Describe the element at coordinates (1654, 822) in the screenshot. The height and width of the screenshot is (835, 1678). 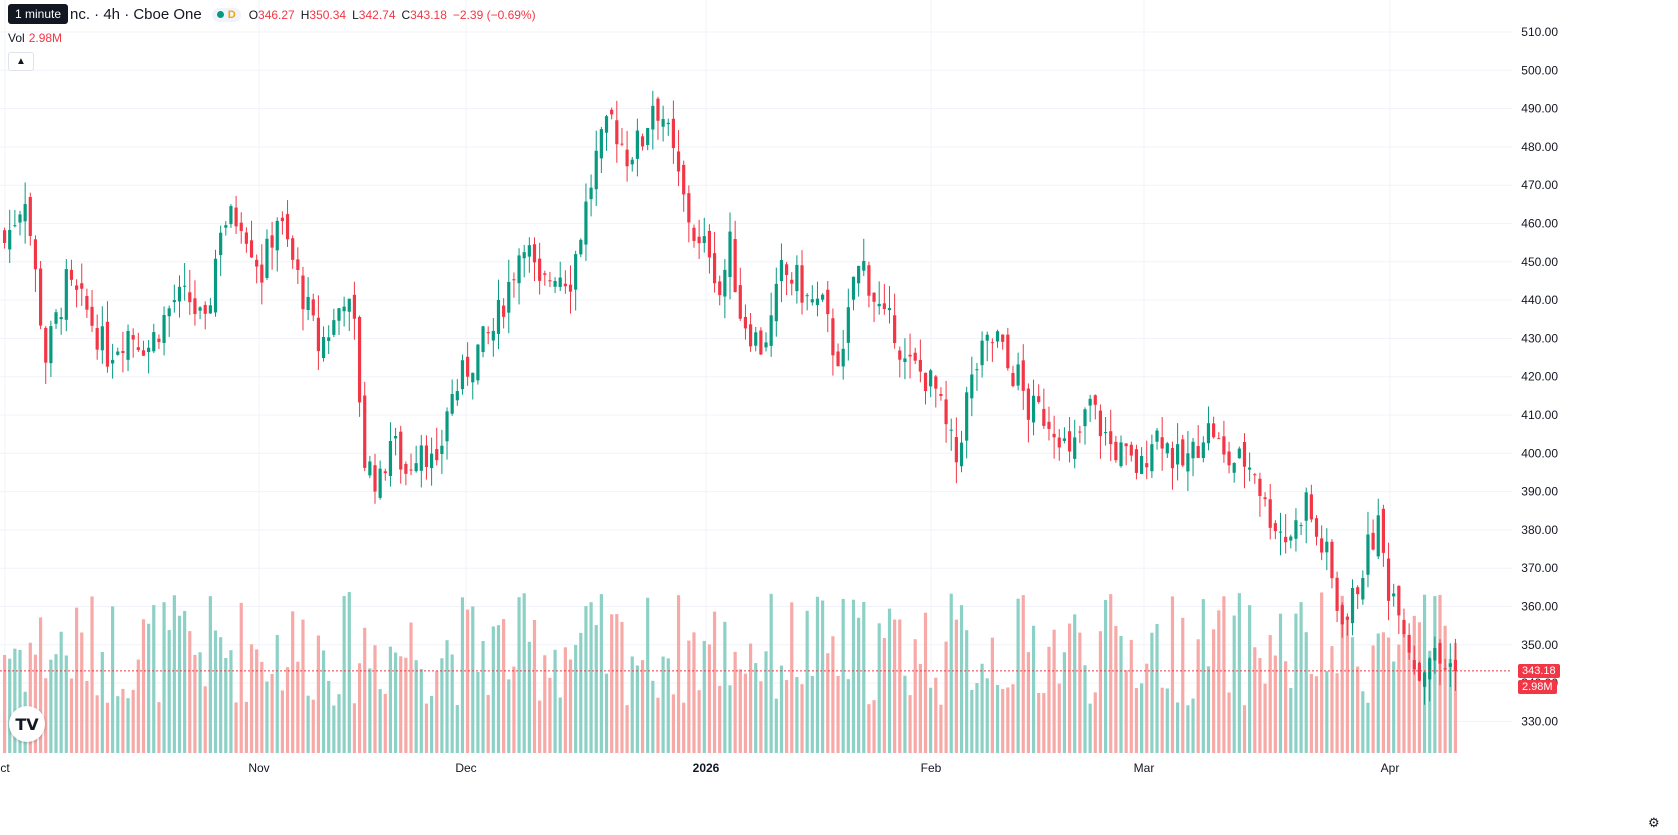
I see `gear-icon: ⚙` at that location.